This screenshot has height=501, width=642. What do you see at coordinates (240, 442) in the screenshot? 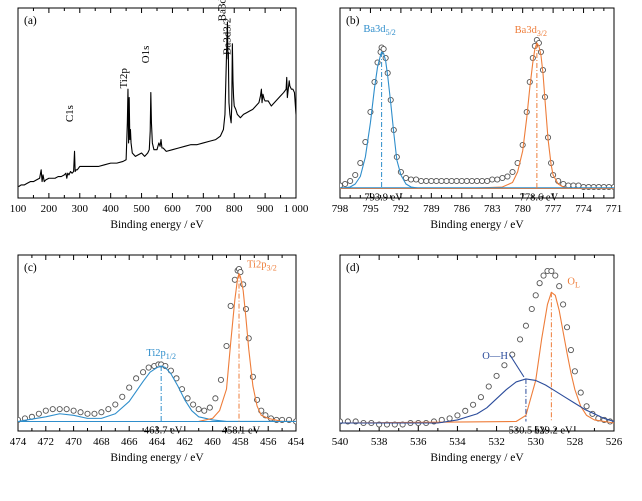
I see `x-tick-label: 458` at bounding box center [240, 442].